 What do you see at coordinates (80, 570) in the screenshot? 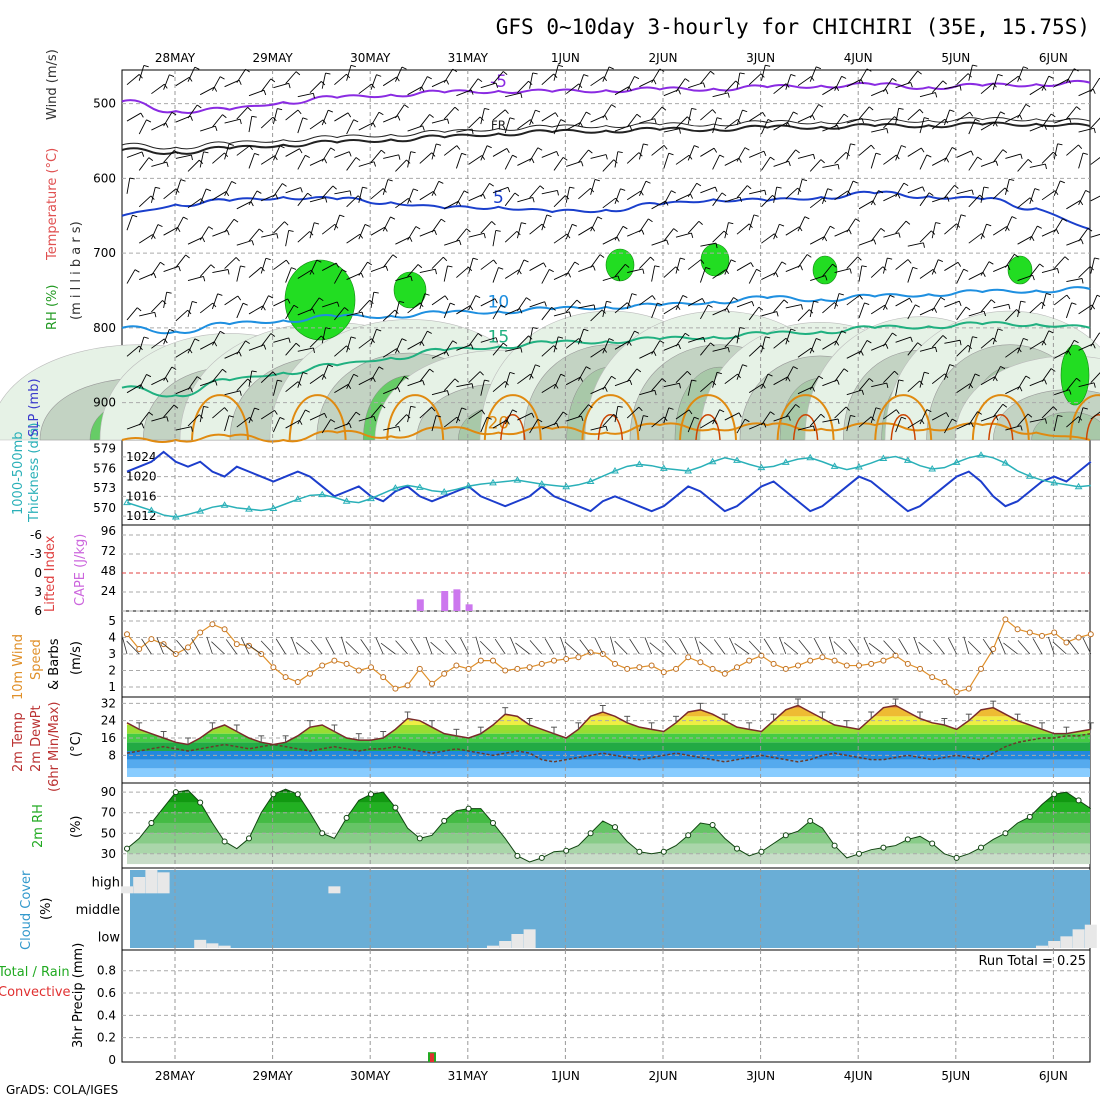
I see `cape-ylabel-2: CAPE (J/kg)` at bounding box center [80, 570].